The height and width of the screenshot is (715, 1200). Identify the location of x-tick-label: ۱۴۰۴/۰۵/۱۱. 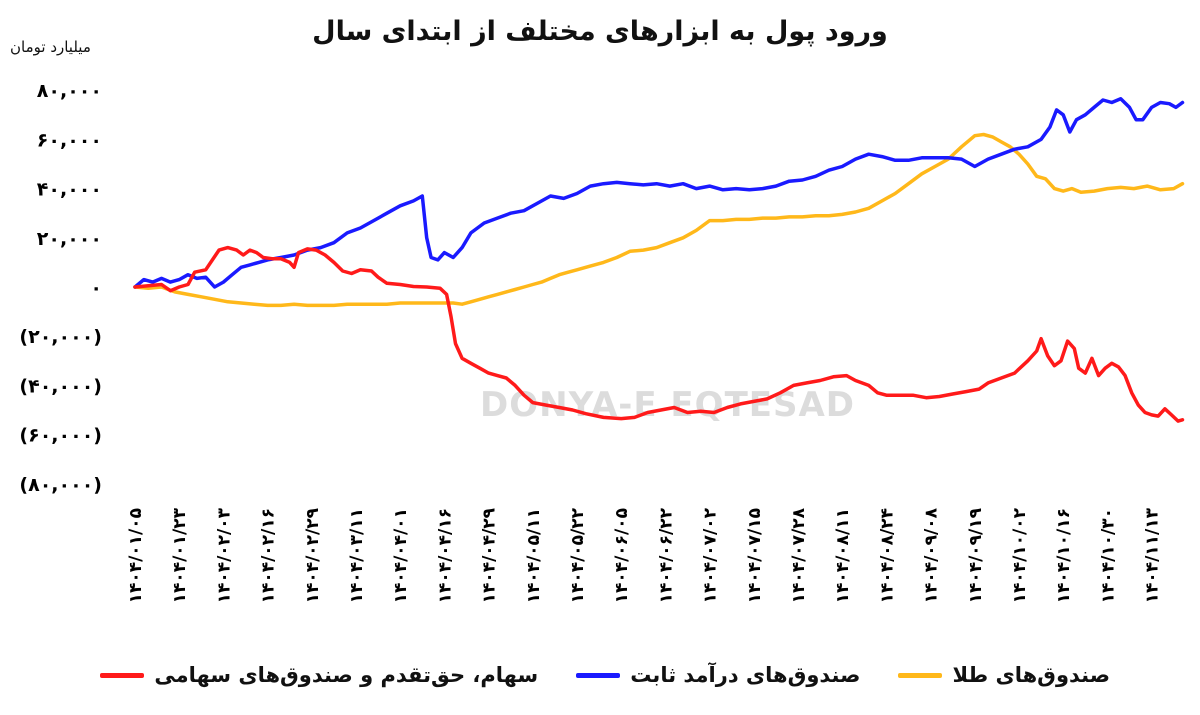
(534, 555).